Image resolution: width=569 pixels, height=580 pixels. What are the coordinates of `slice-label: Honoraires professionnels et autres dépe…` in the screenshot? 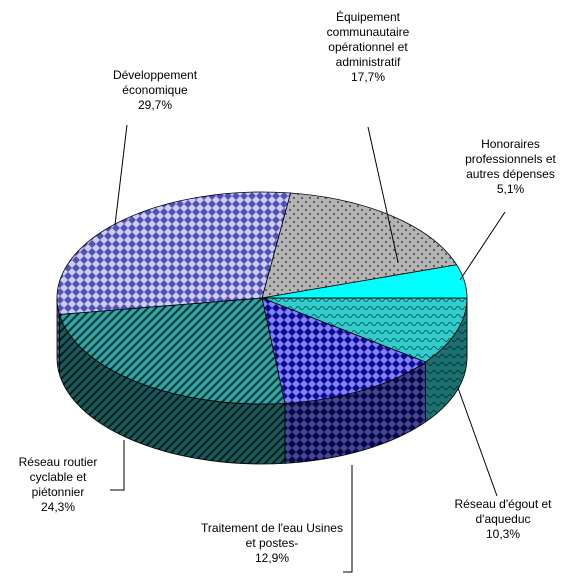 It's located at (508, 167).